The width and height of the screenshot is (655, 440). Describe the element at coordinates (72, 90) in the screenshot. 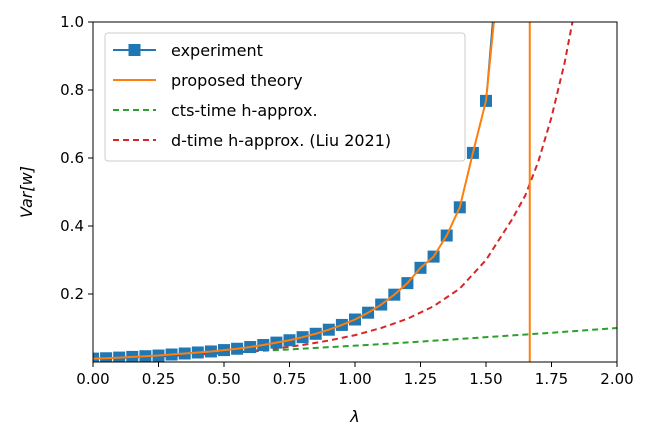

I see `y-tick-label: 0.8` at that location.